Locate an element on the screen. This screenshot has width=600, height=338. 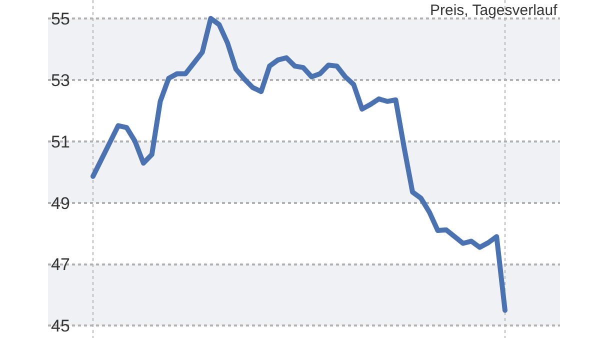
annotation: Preis, Tagesverlauf is located at coordinates (494, 10).